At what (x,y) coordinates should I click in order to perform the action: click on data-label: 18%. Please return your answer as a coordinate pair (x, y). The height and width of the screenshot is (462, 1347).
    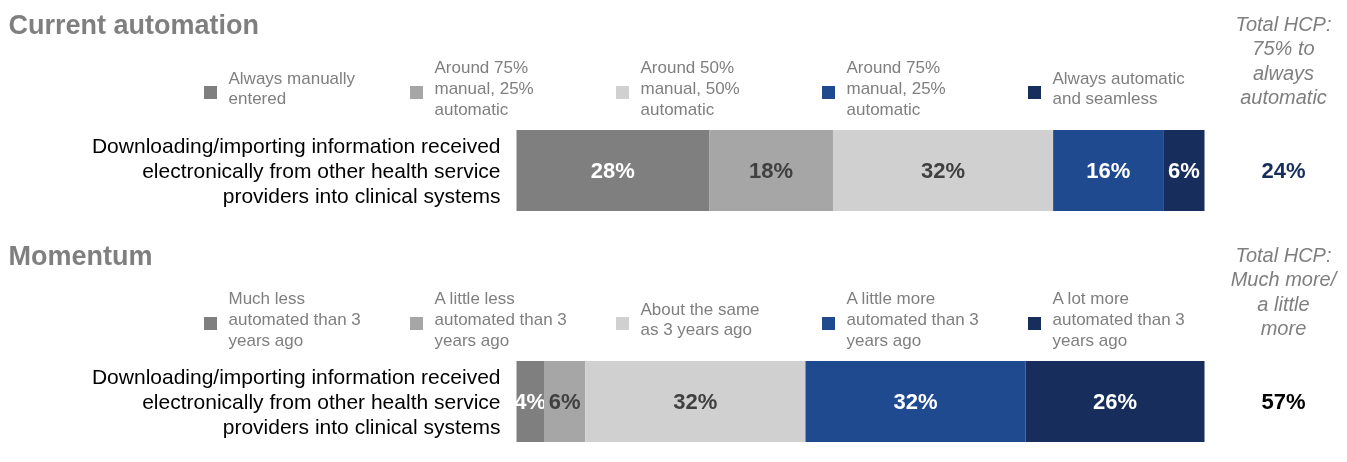
    Looking at the image, I should click on (771, 170).